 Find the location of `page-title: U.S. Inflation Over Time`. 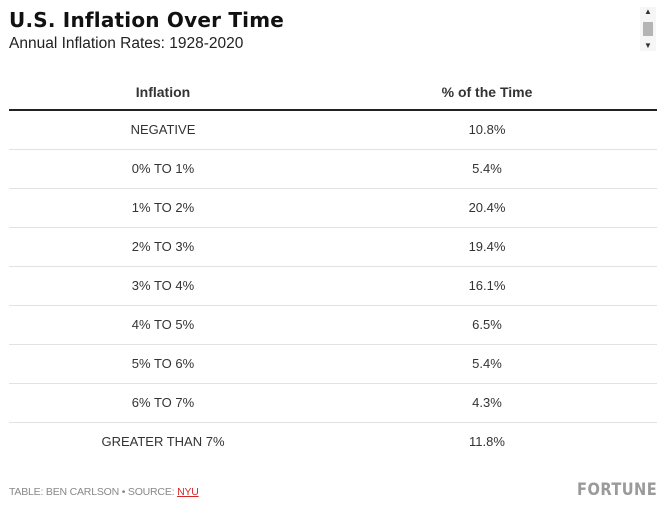

page-title: U.S. Inflation Over Time is located at coordinates (147, 20).